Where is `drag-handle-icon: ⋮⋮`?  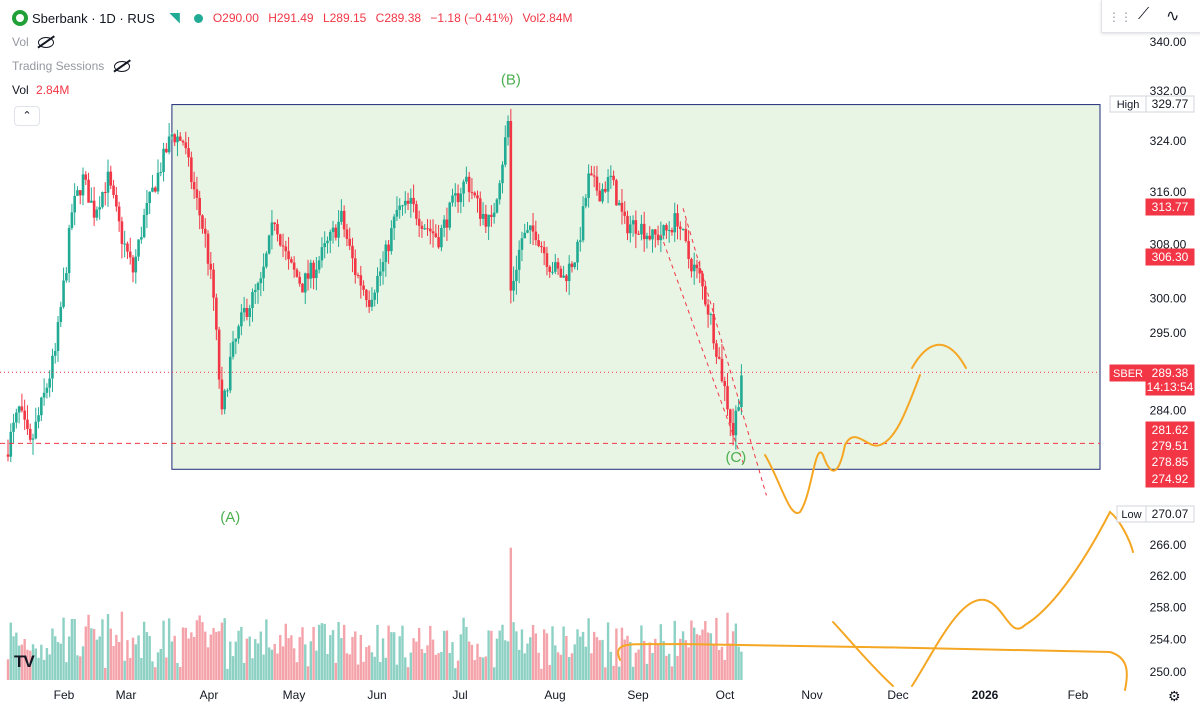 drag-handle-icon: ⋮⋮ is located at coordinates (1120, 17).